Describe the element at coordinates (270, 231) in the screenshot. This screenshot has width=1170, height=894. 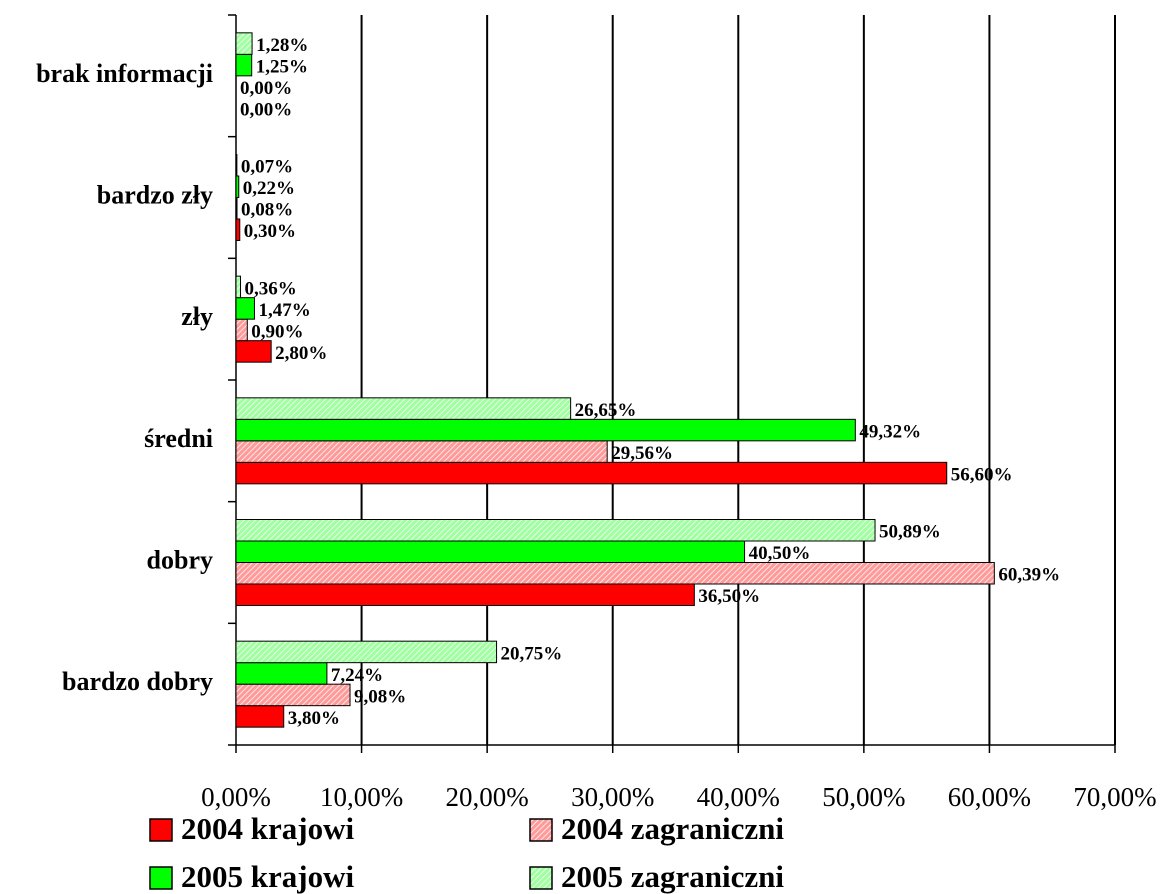
I see `value-label: 0,30%` at that location.